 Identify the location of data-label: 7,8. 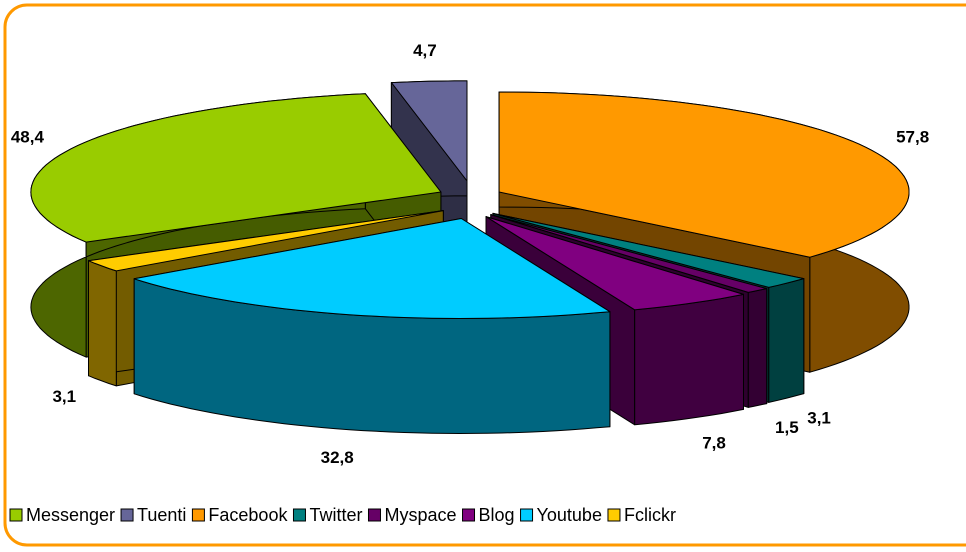
(714, 443).